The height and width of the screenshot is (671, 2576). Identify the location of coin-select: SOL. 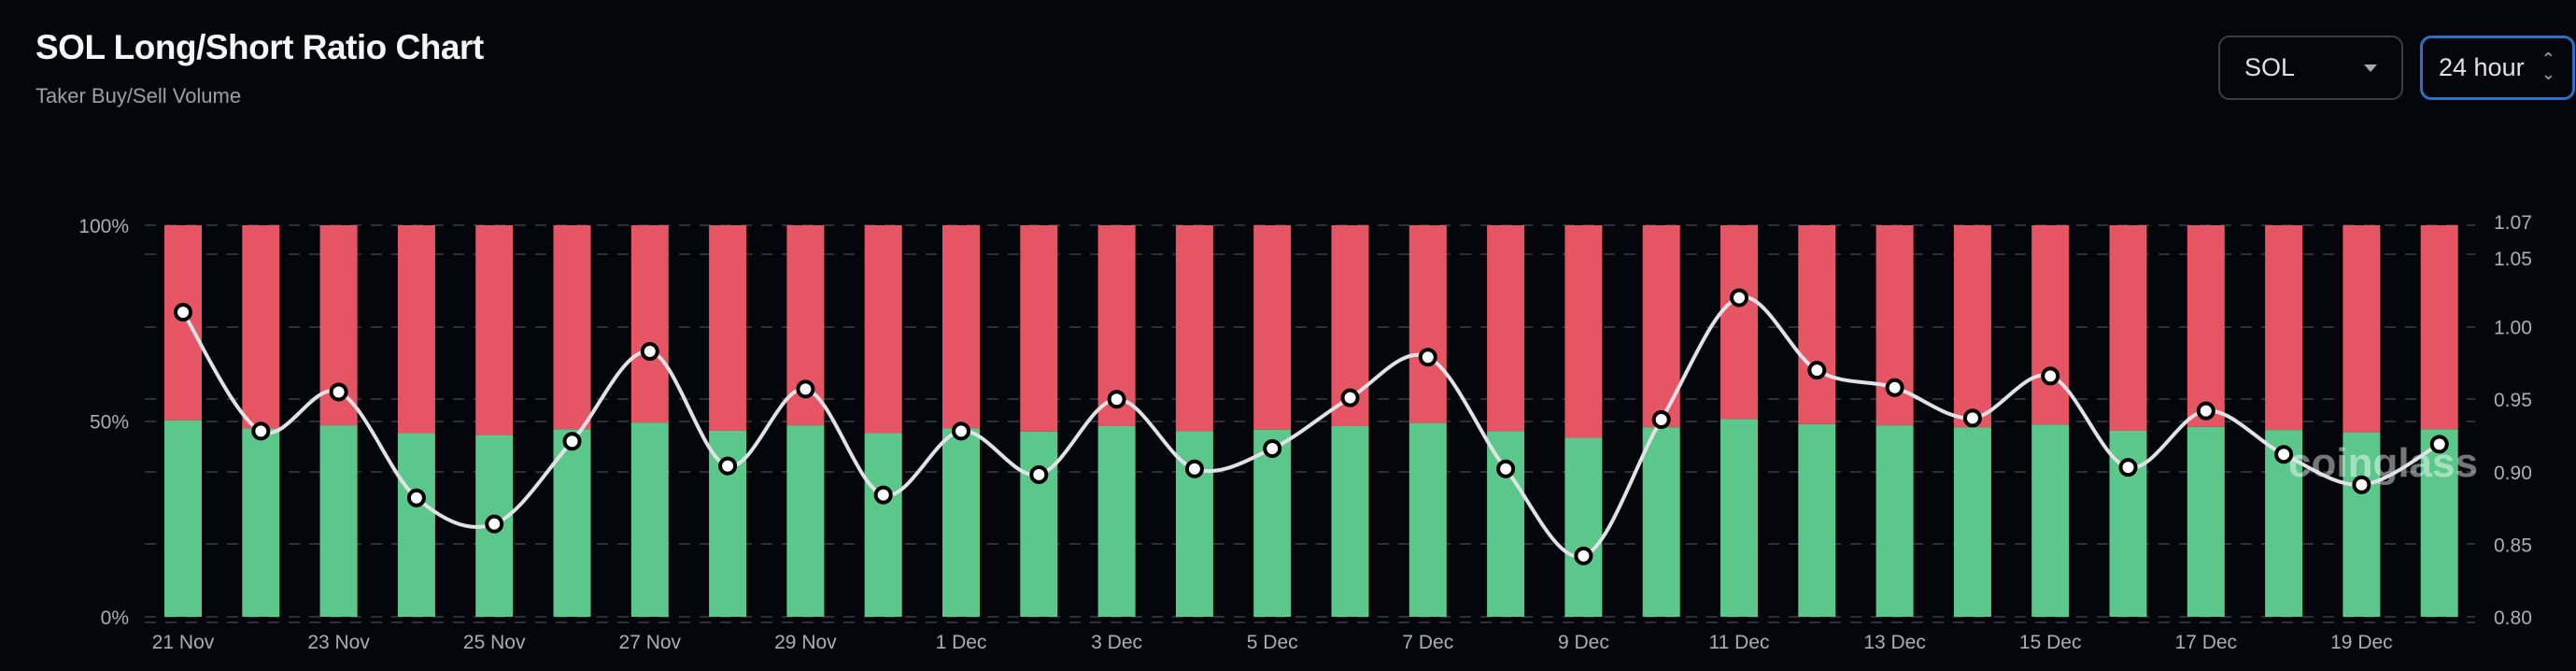
(2310, 68).